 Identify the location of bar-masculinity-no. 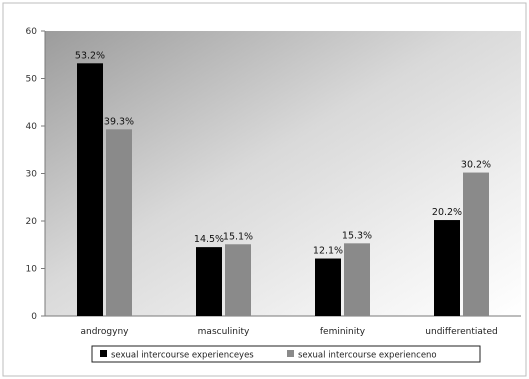
(238, 280).